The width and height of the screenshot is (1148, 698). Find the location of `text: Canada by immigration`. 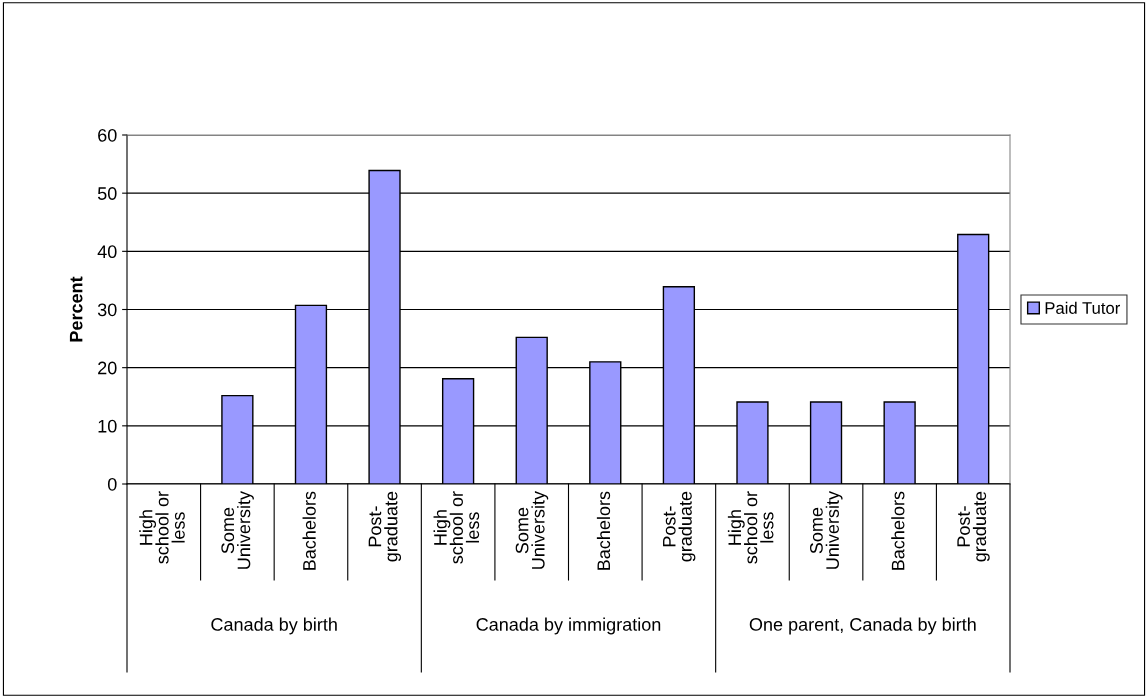

text: Canada by immigration is located at coordinates (568, 626).